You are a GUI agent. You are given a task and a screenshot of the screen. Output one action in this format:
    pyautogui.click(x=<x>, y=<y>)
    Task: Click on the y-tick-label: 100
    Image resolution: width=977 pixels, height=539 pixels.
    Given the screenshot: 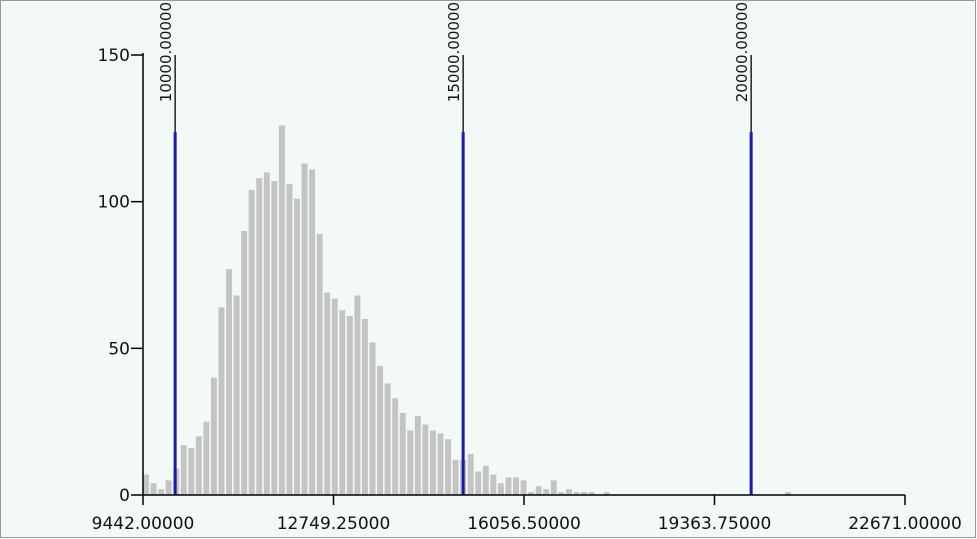 What is the action you would take?
    pyautogui.click(x=114, y=203)
    